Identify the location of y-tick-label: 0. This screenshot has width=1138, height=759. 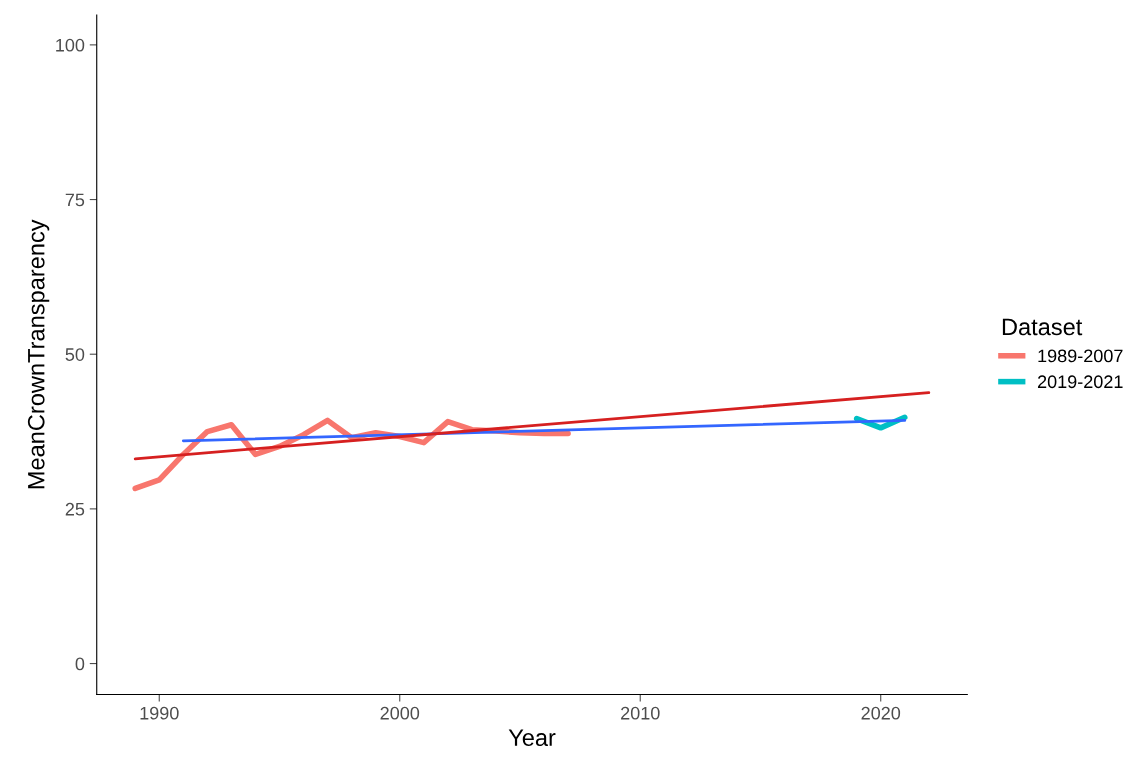
(80, 664).